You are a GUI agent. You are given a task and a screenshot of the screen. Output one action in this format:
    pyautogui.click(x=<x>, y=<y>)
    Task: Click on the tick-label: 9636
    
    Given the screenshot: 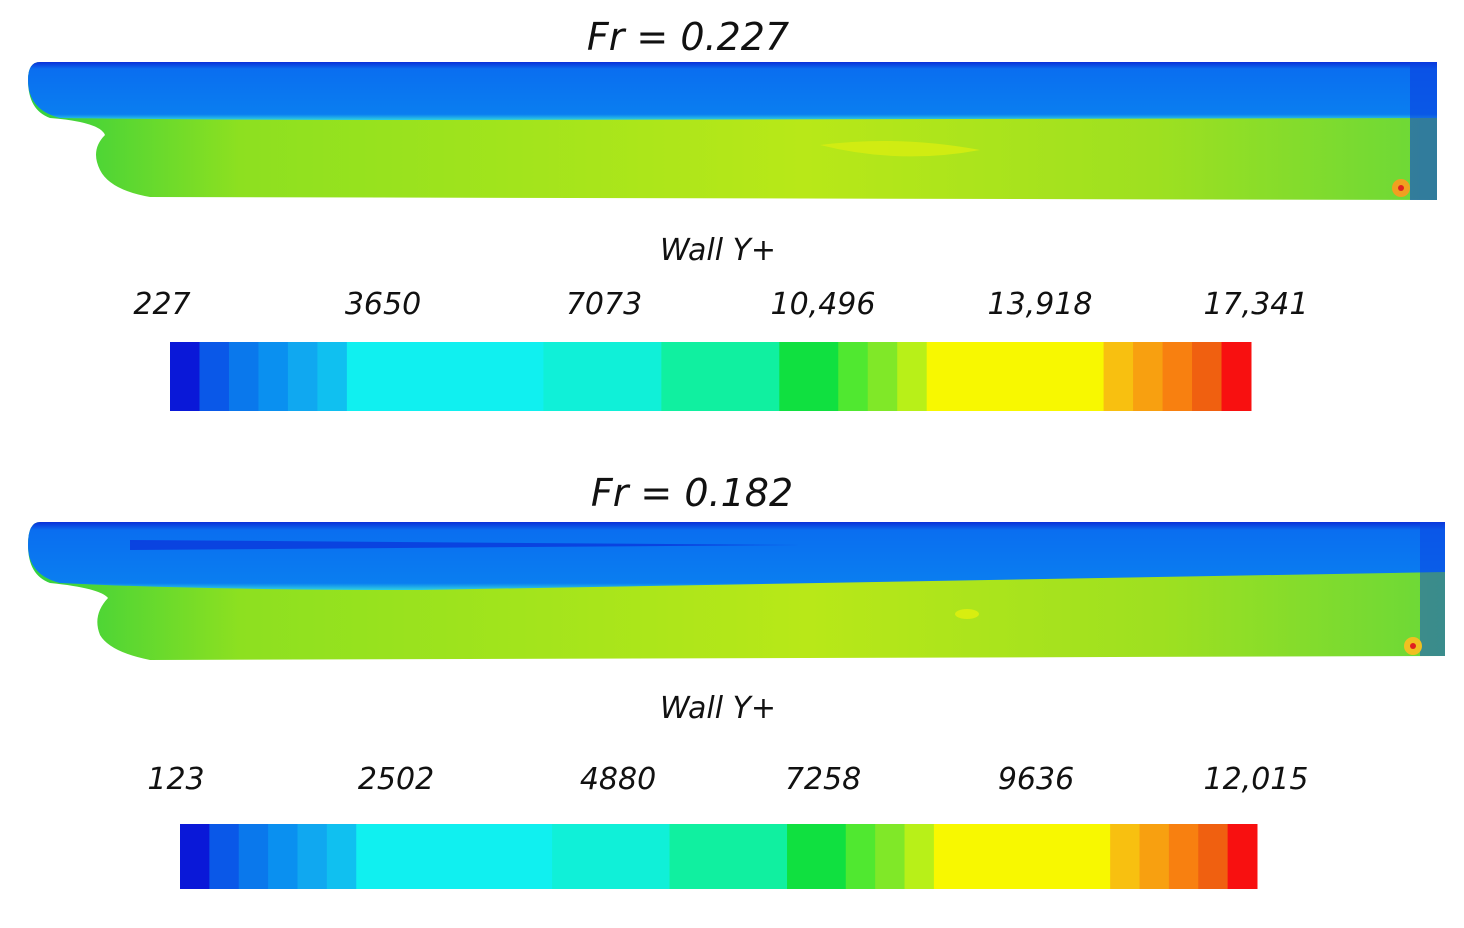 What is the action you would take?
    pyautogui.click(x=1036, y=779)
    